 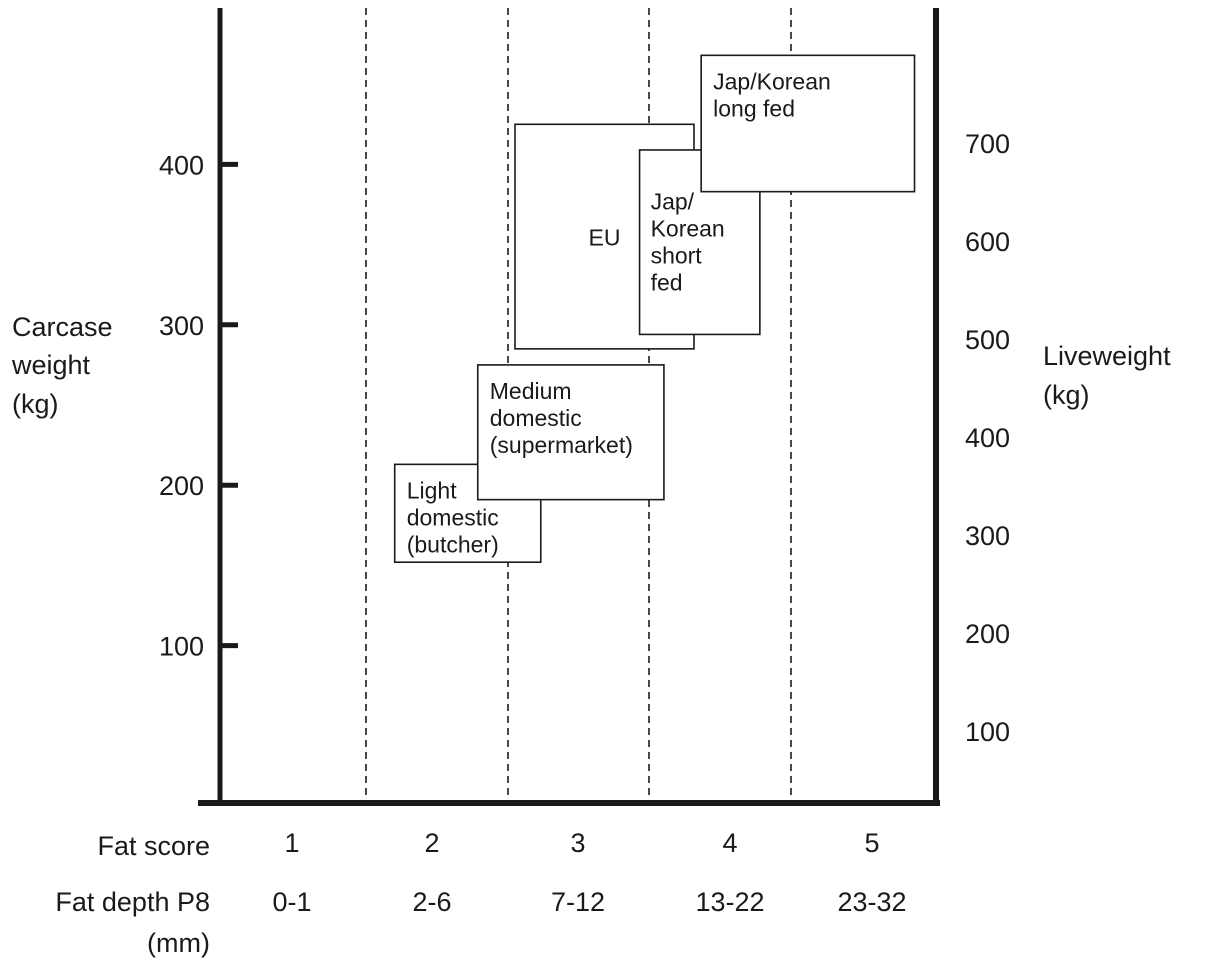 I want to click on region-label-line: EU, so click(x=605, y=238).